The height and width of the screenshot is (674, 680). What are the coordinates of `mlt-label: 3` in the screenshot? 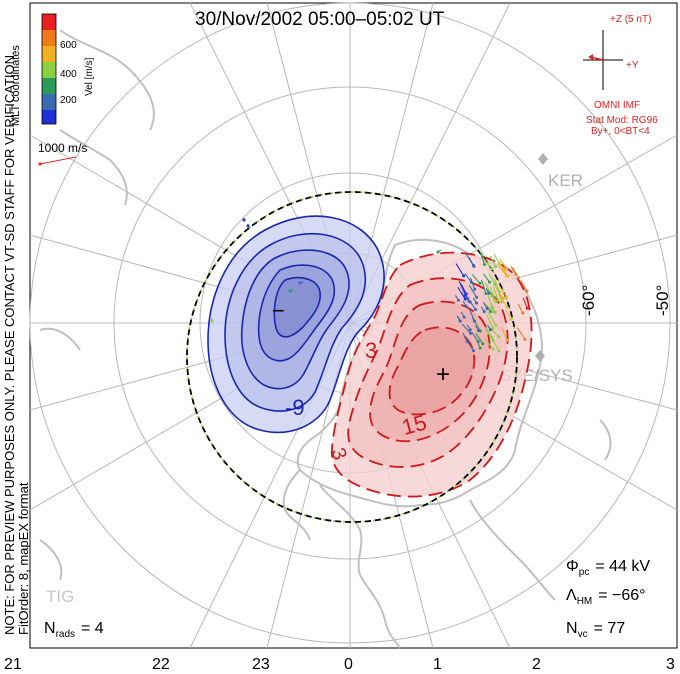 It's located at (670, 664).